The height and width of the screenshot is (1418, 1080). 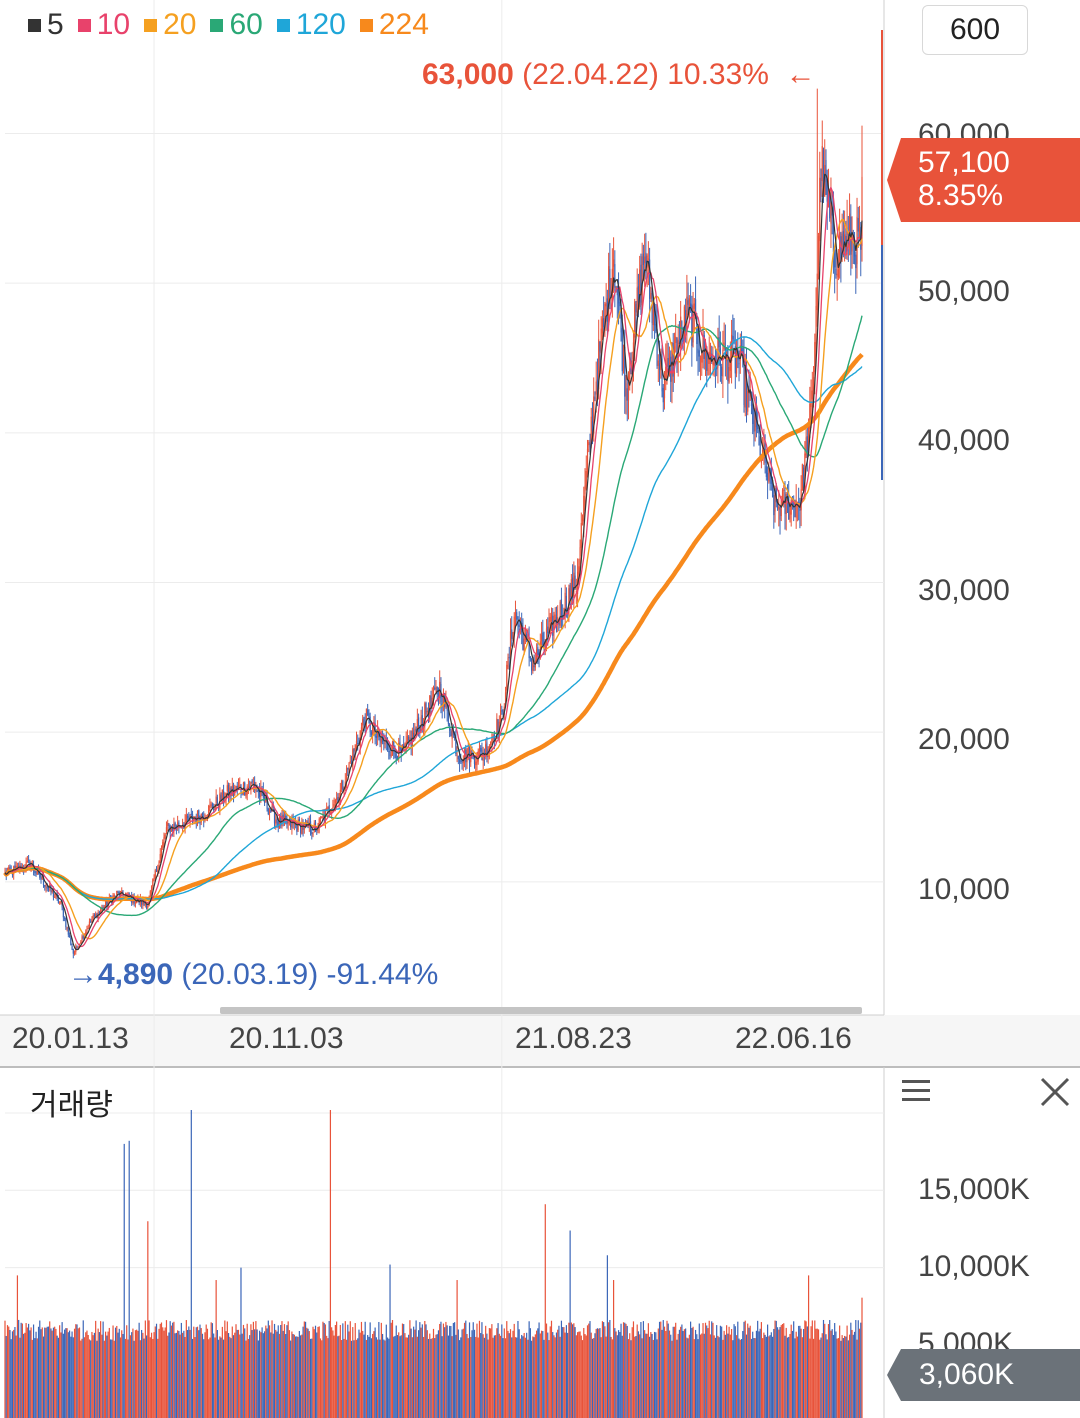 What do you see at coordinates (46, 25) in the screenshot?
I see `legend-ma5: 5` at bounding box center [46, 25].